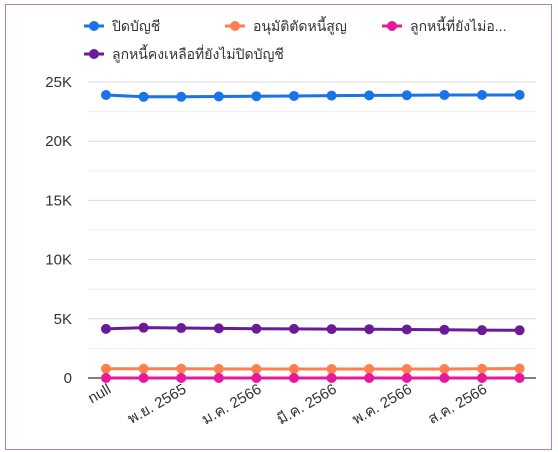 The height and width of the screenshot is (452, 558). I want to click on y-tick-label: 15K, so click(58, 200).